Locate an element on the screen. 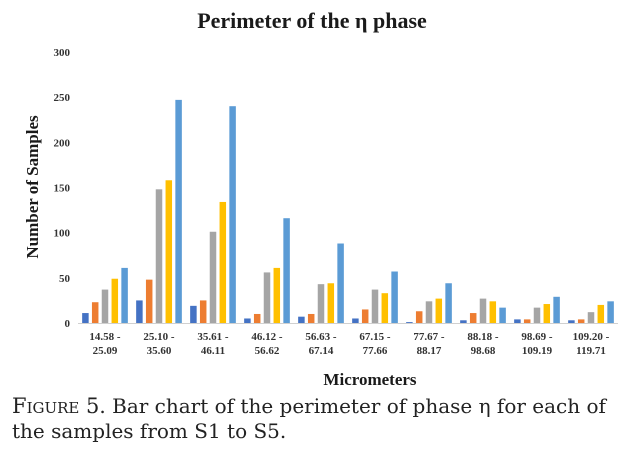 The image size is (625, 461). x-tick-label: 56.63 - is located at coordinates (321, 337).